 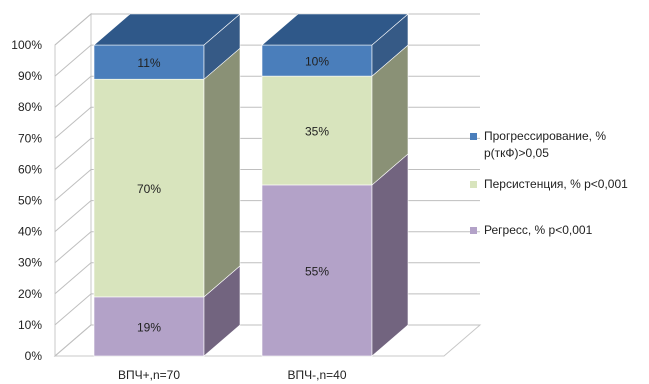 What do you see at coordinates (30, 107) in the screenshot?
I see `y-tick-label: 80%` at bounding box center [30, 107].